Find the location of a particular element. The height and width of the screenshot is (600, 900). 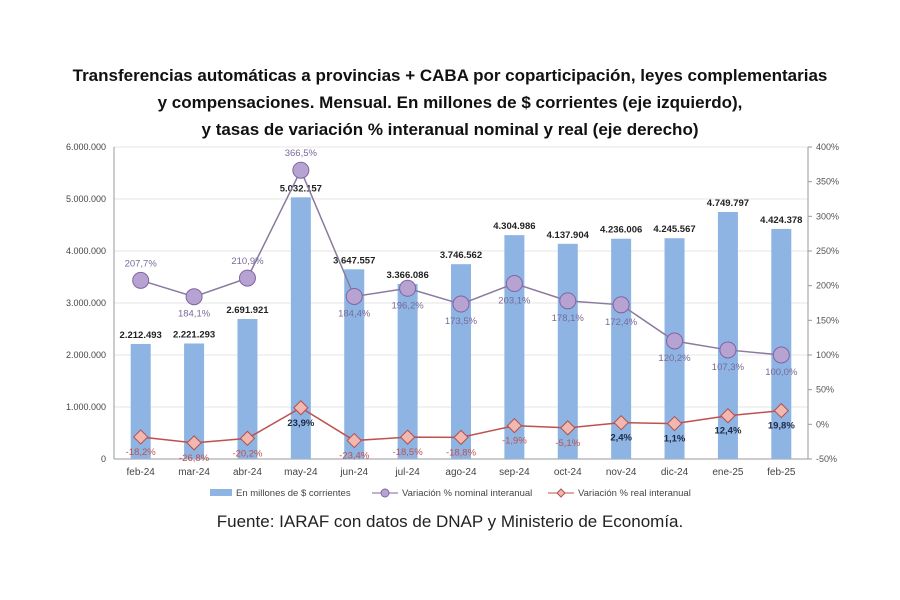

x-tick-label: sep-24 is located at coordinates (514, 472).